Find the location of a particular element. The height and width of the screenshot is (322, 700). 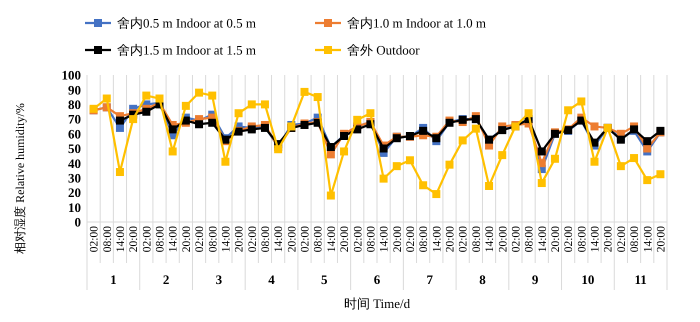

legend-label: 舍内1.0 m Indoor at 1.0 m is located at coordinates (416, 23).